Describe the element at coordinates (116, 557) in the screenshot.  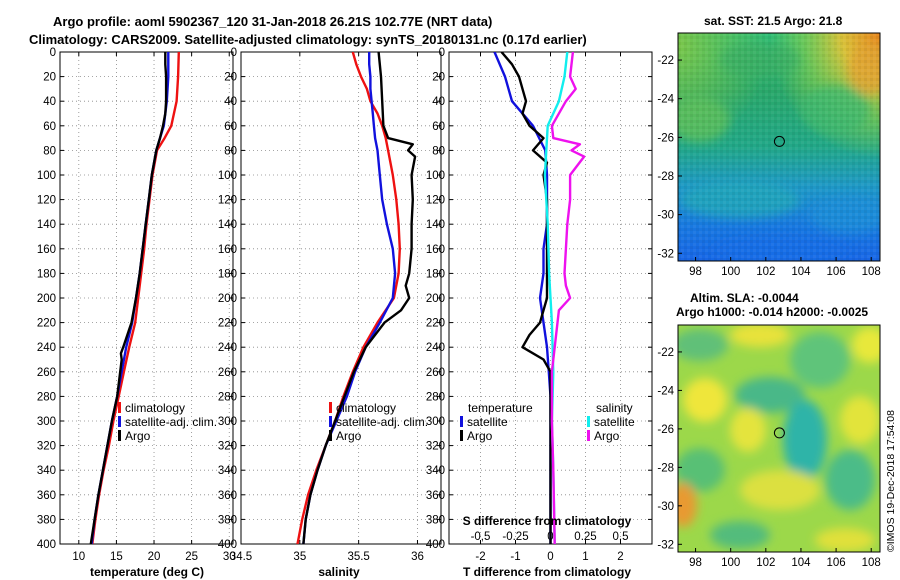
I see `x-tick-label: 15` at that location.